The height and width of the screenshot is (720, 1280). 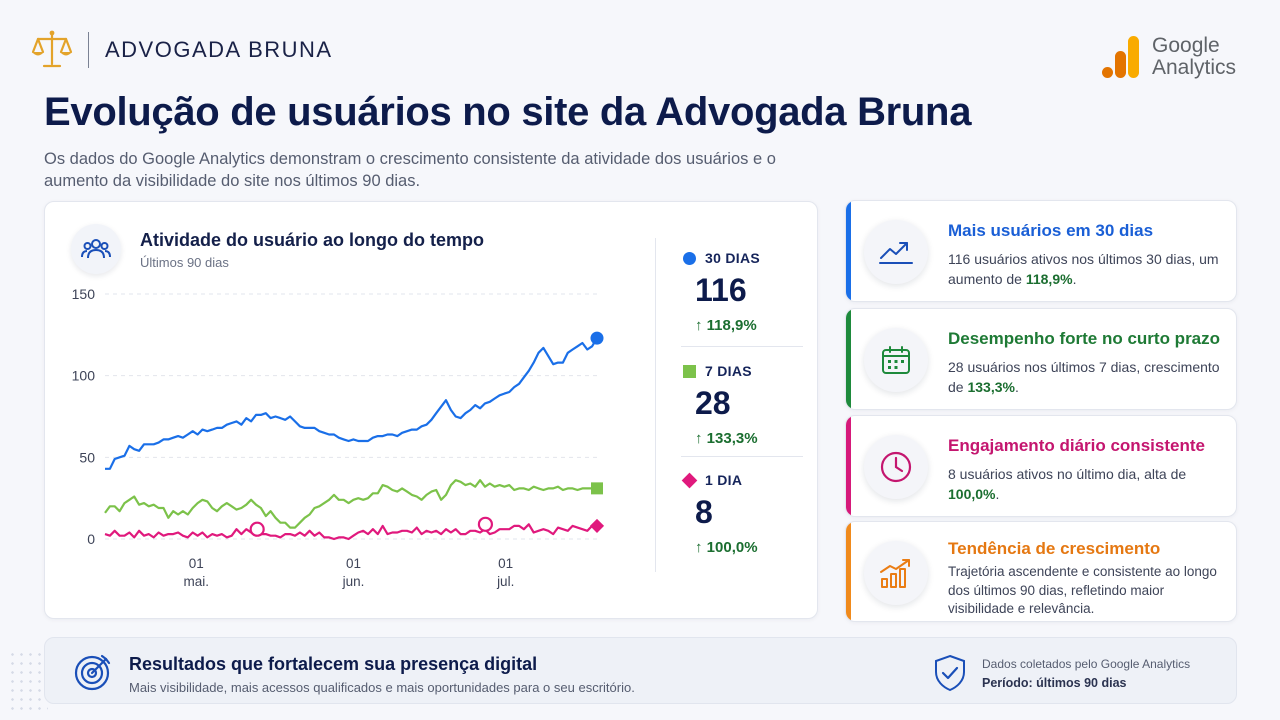 I want to click on end-point-30-dias, so click(x=597, y=338).